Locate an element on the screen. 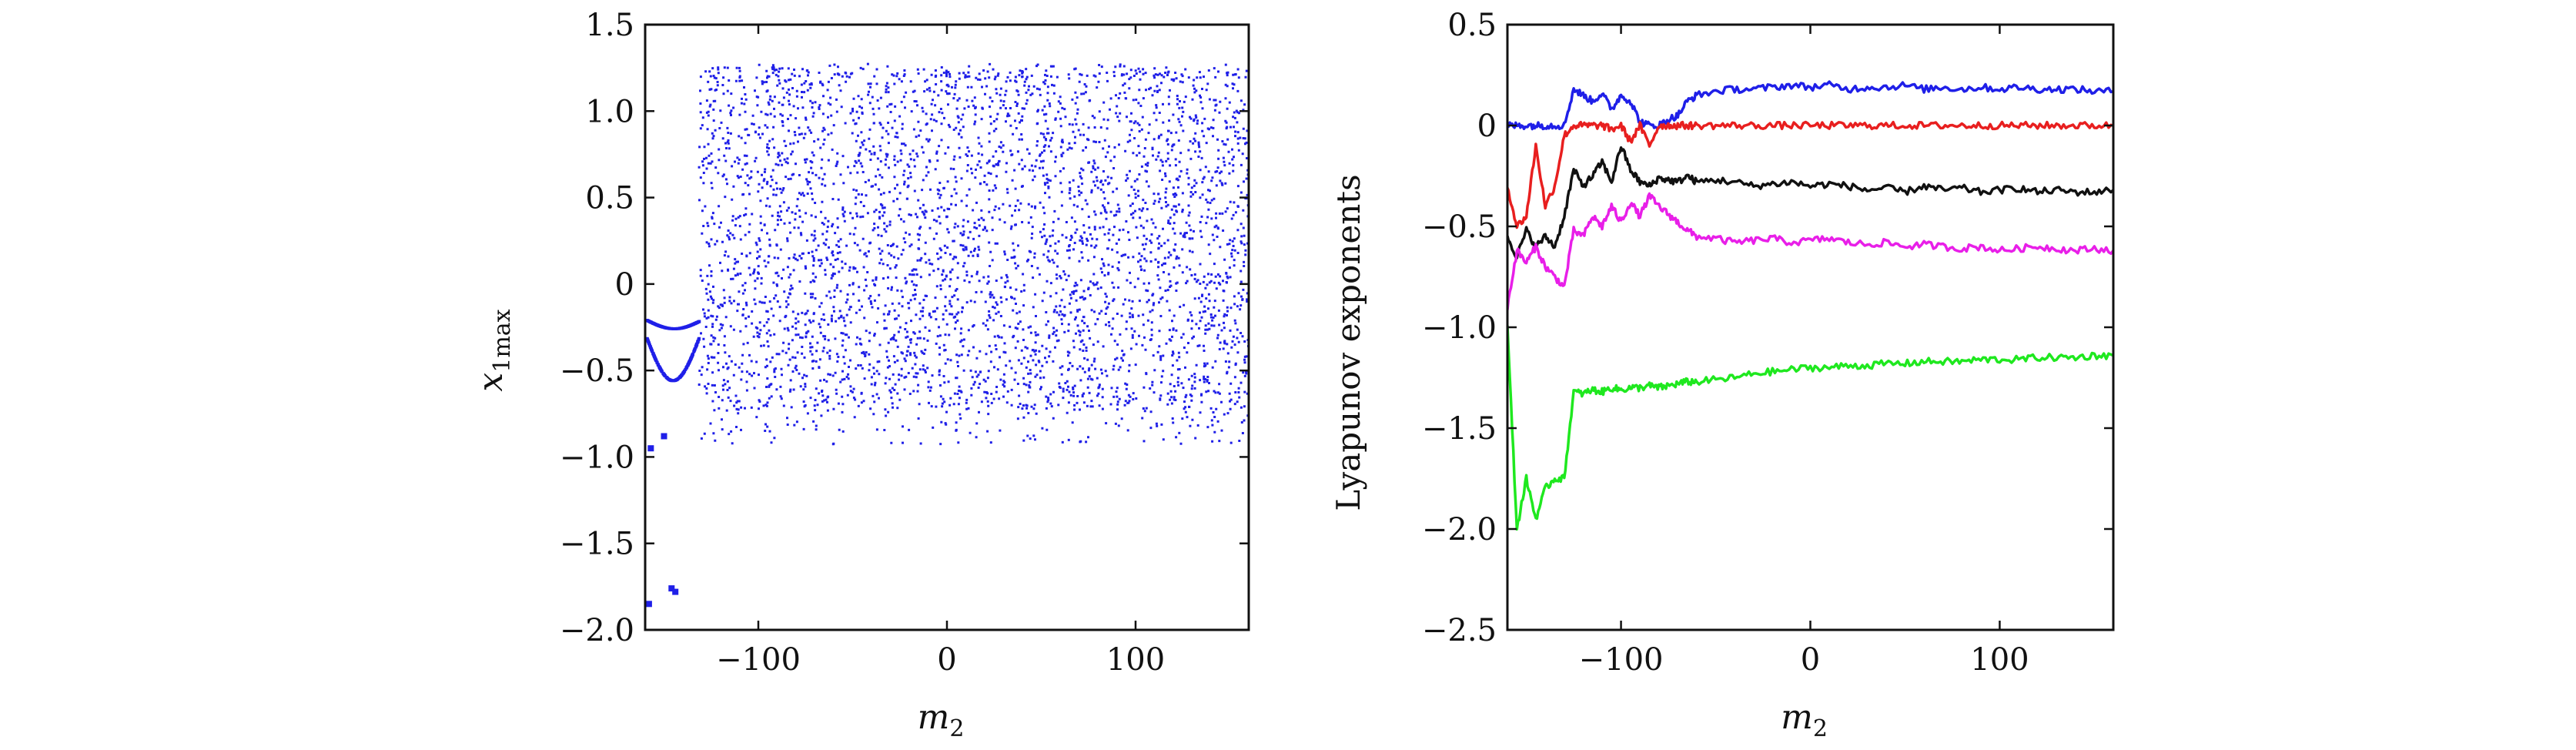 The image size is (2576, 750). left-ytick-label: 1.0 is located at coordinates (610, 111).